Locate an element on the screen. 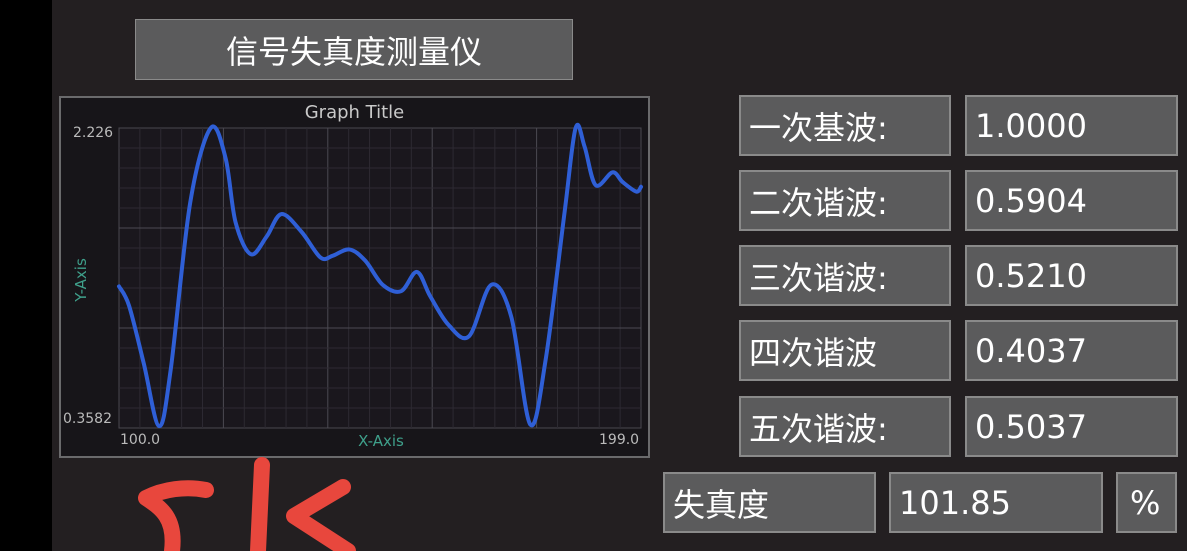  left-window-edge is located at coordinates (26, 275).